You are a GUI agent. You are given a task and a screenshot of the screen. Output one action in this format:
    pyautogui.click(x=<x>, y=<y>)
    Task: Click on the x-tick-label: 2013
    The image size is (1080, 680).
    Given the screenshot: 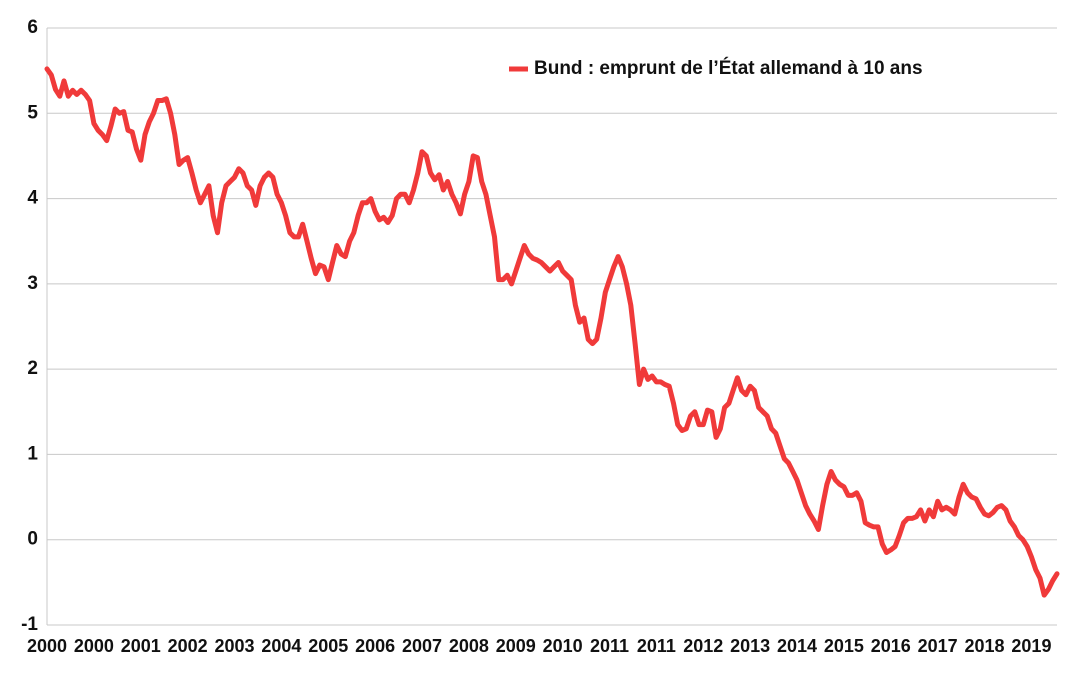 What is the action you would take?
    pyautogui.click(x=750, y=646)
    